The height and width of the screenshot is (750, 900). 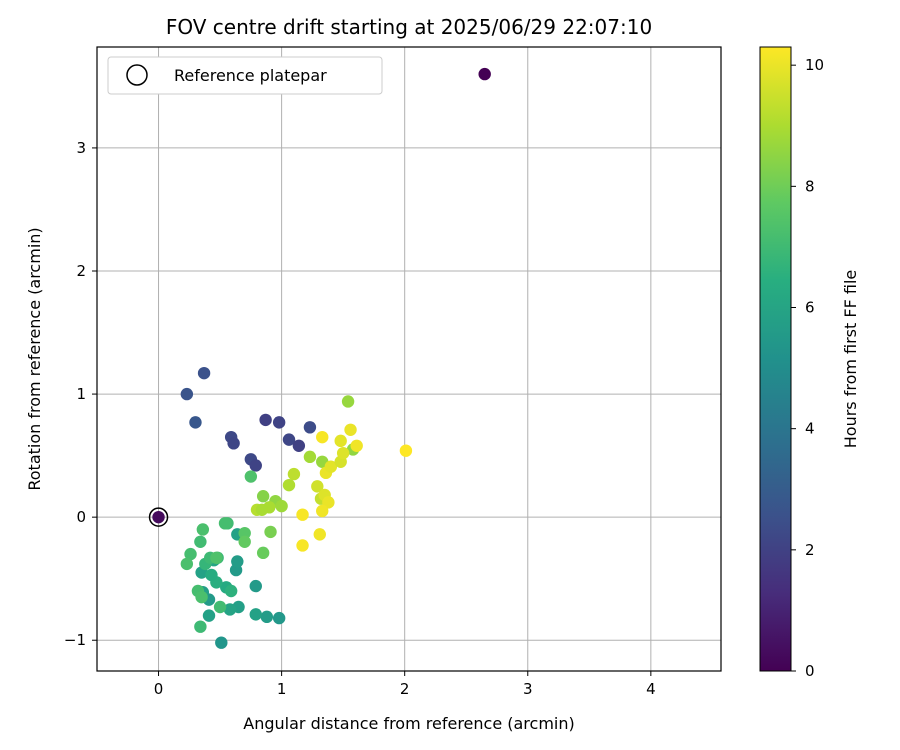 What do you see at coordinates (528, 689) in the screenshot?
I see `x-tick-label: 3` at bounding box center [528, 689].